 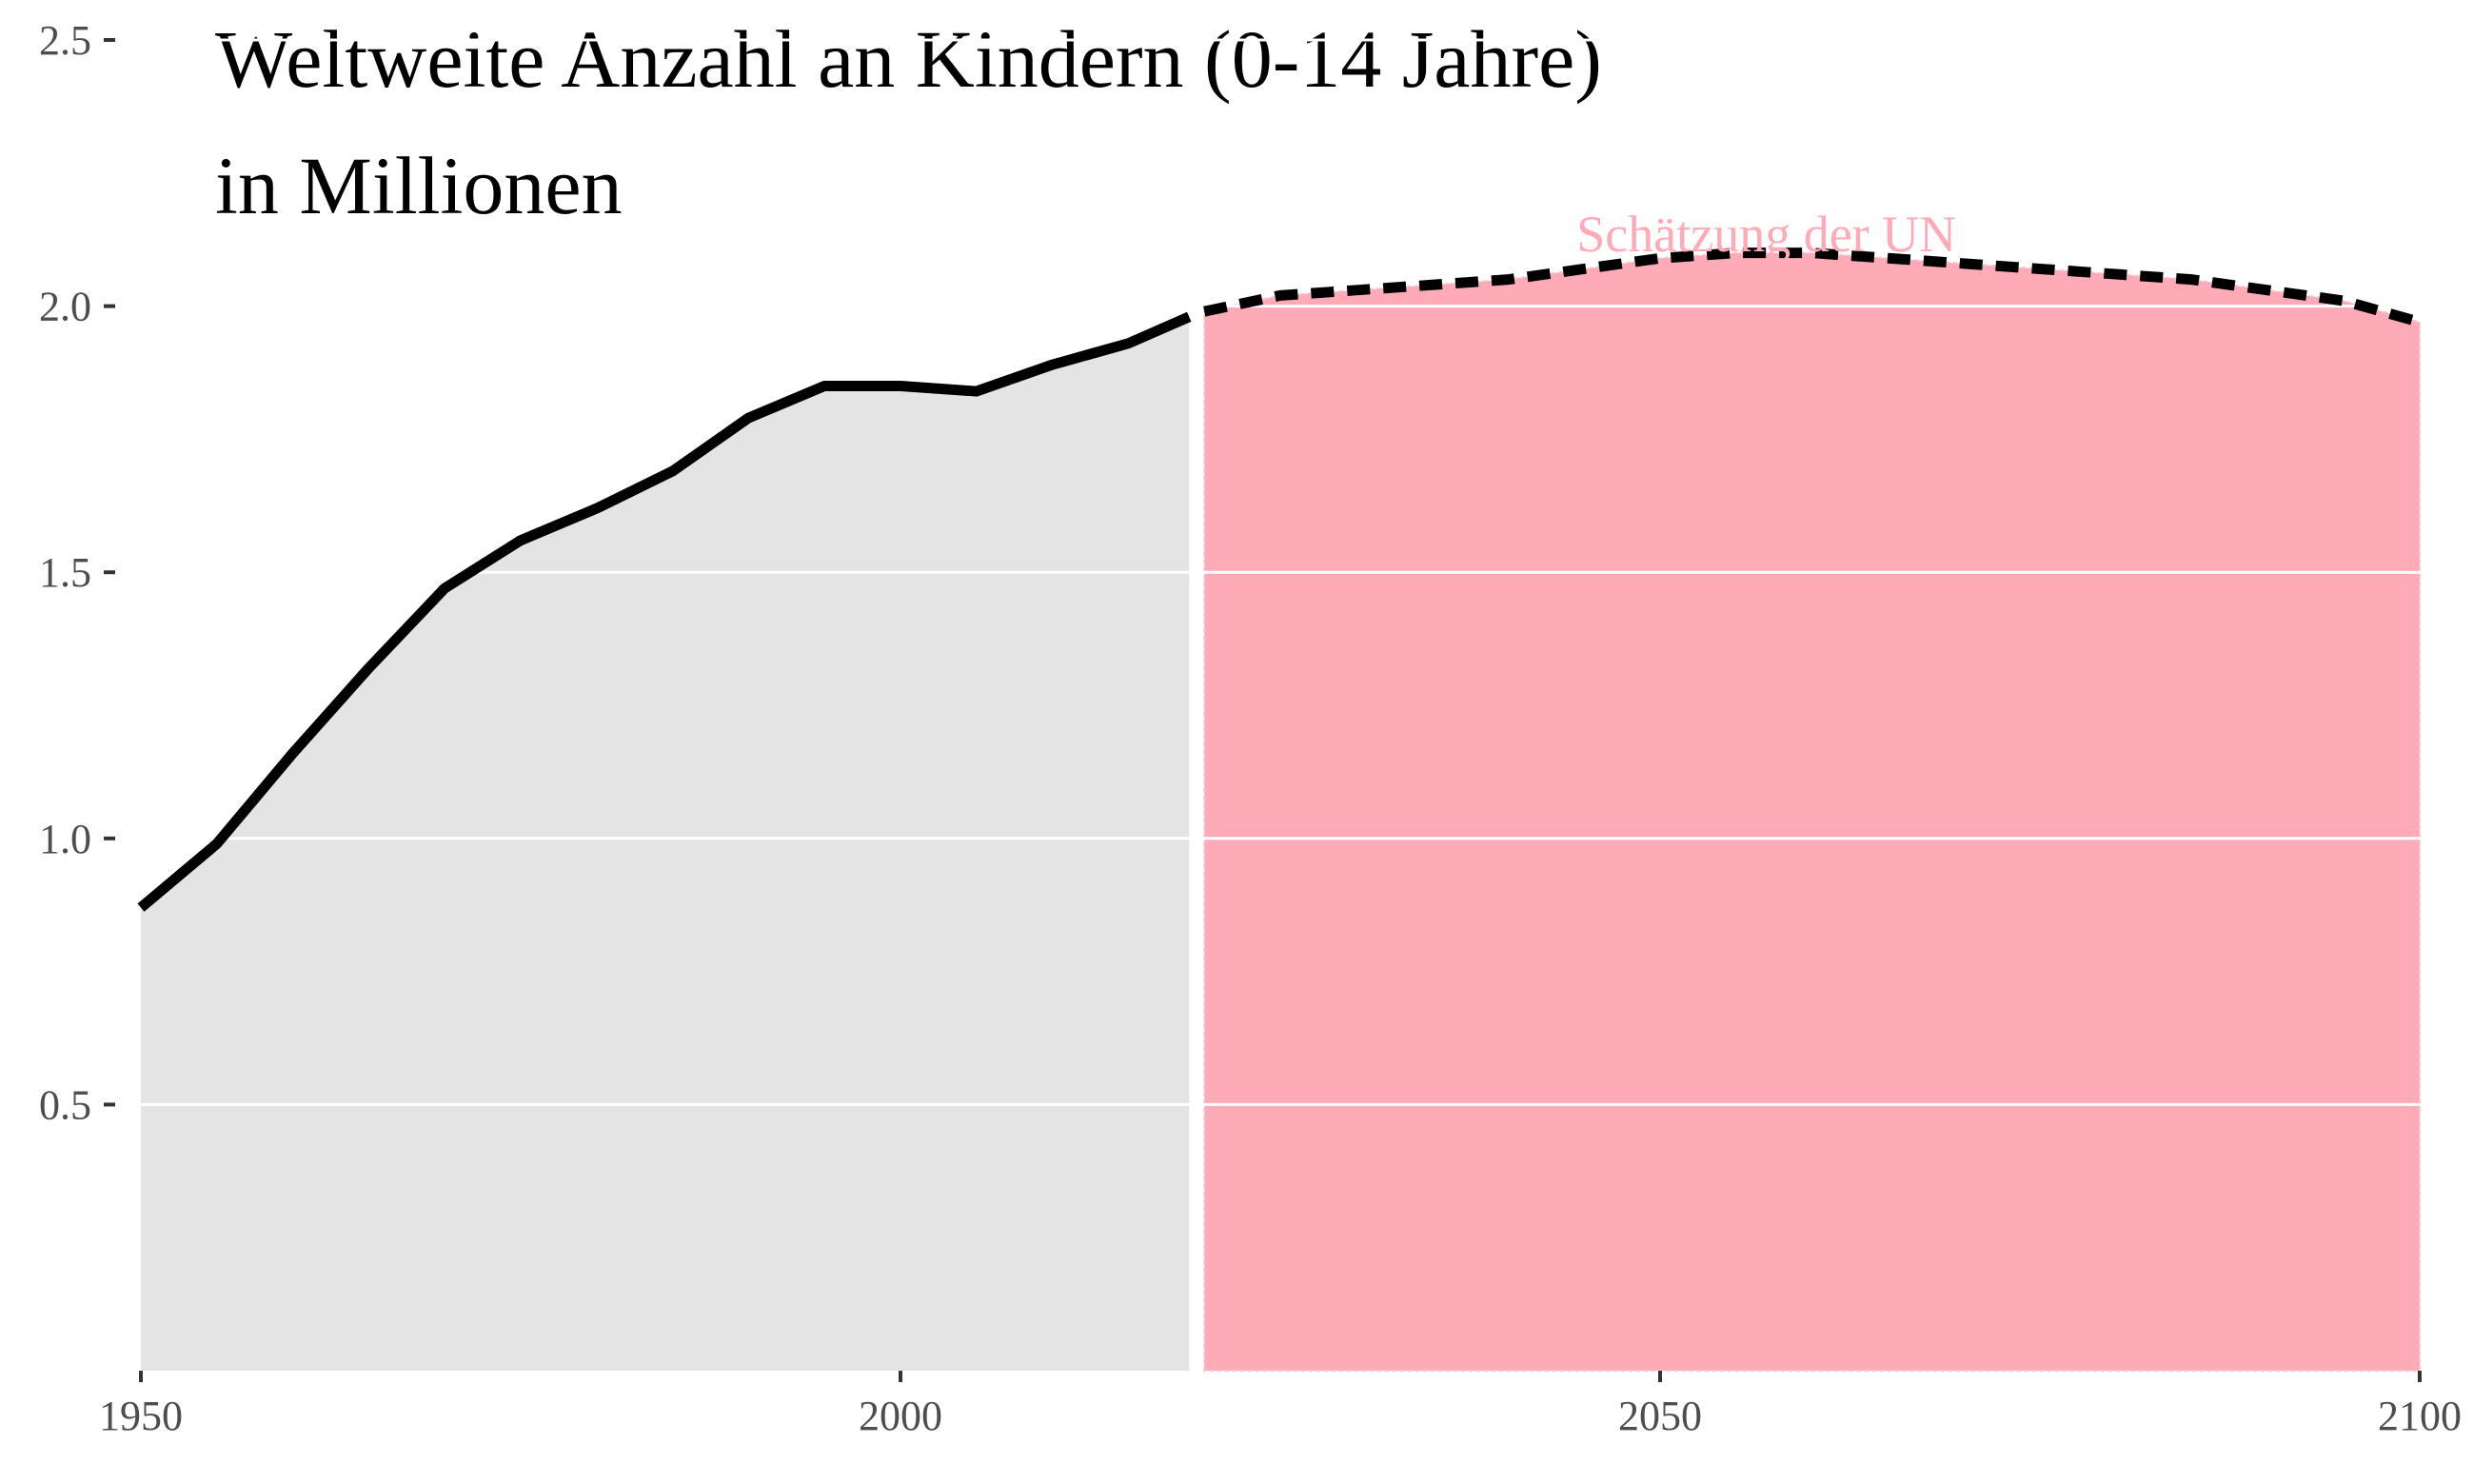 What do you see at coordinates (65, 573) in the screenshot?
I see `y-tick-label-1.5: 1.5` at bounding box center [65, 573].